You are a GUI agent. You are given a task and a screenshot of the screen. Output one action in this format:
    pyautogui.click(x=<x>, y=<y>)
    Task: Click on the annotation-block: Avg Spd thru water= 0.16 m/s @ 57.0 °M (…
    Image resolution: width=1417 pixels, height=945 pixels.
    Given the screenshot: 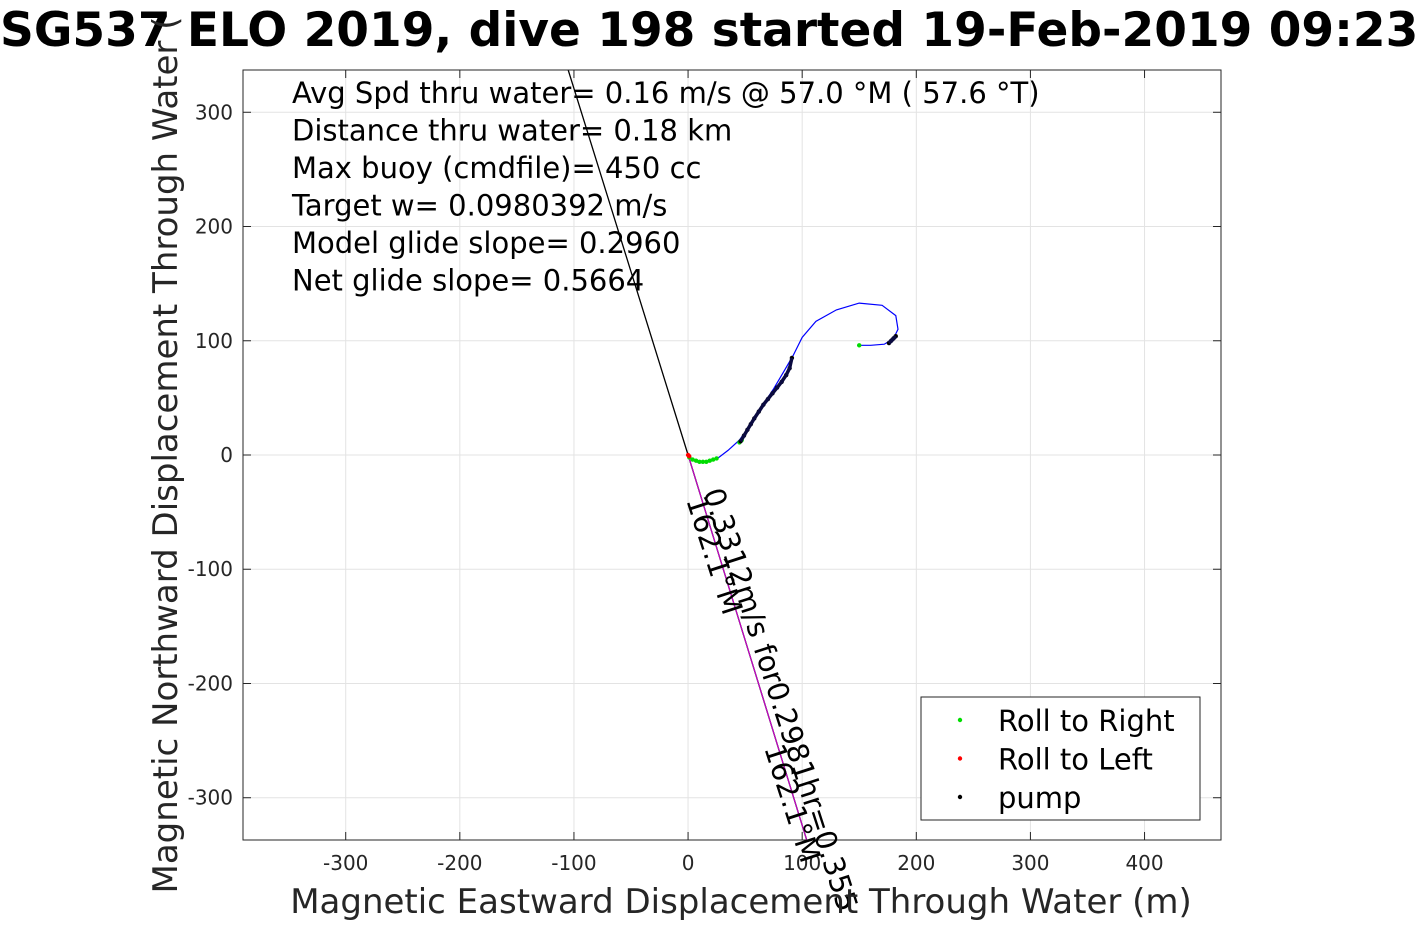 What is the action you would take?
    pyautogui.click(x=665, y=187)
    